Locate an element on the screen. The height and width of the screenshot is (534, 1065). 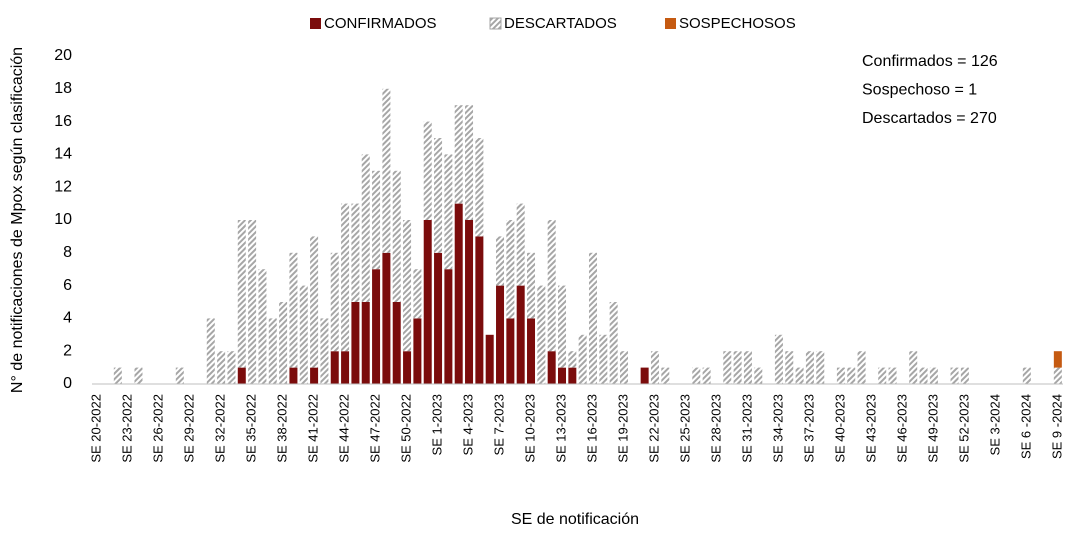
y-tick-label: 12 is located at coordinates (63, 186).